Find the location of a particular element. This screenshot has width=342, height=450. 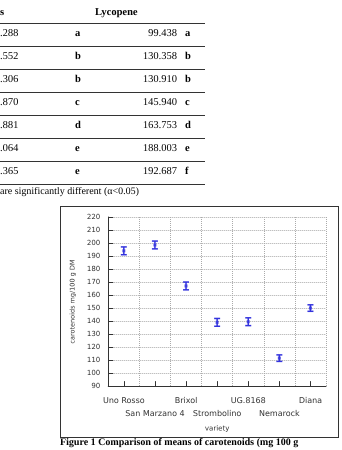

text: .306 is located at coordinates (9, 79).